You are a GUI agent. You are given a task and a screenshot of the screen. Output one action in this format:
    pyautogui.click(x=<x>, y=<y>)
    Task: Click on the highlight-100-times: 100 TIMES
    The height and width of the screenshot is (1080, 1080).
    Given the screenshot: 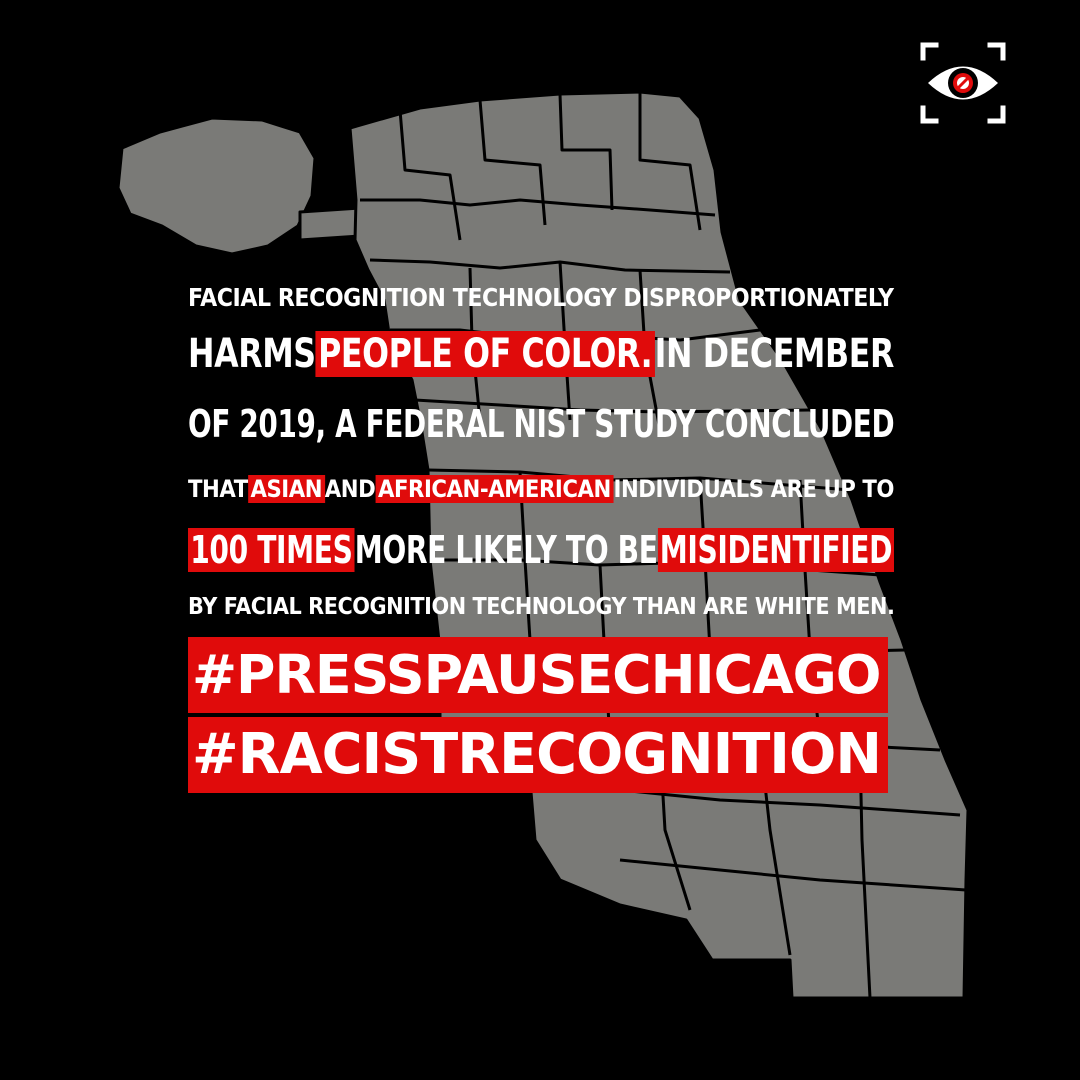 What is the action you would take?
    pyautogui.click(x=271, y=550)
    